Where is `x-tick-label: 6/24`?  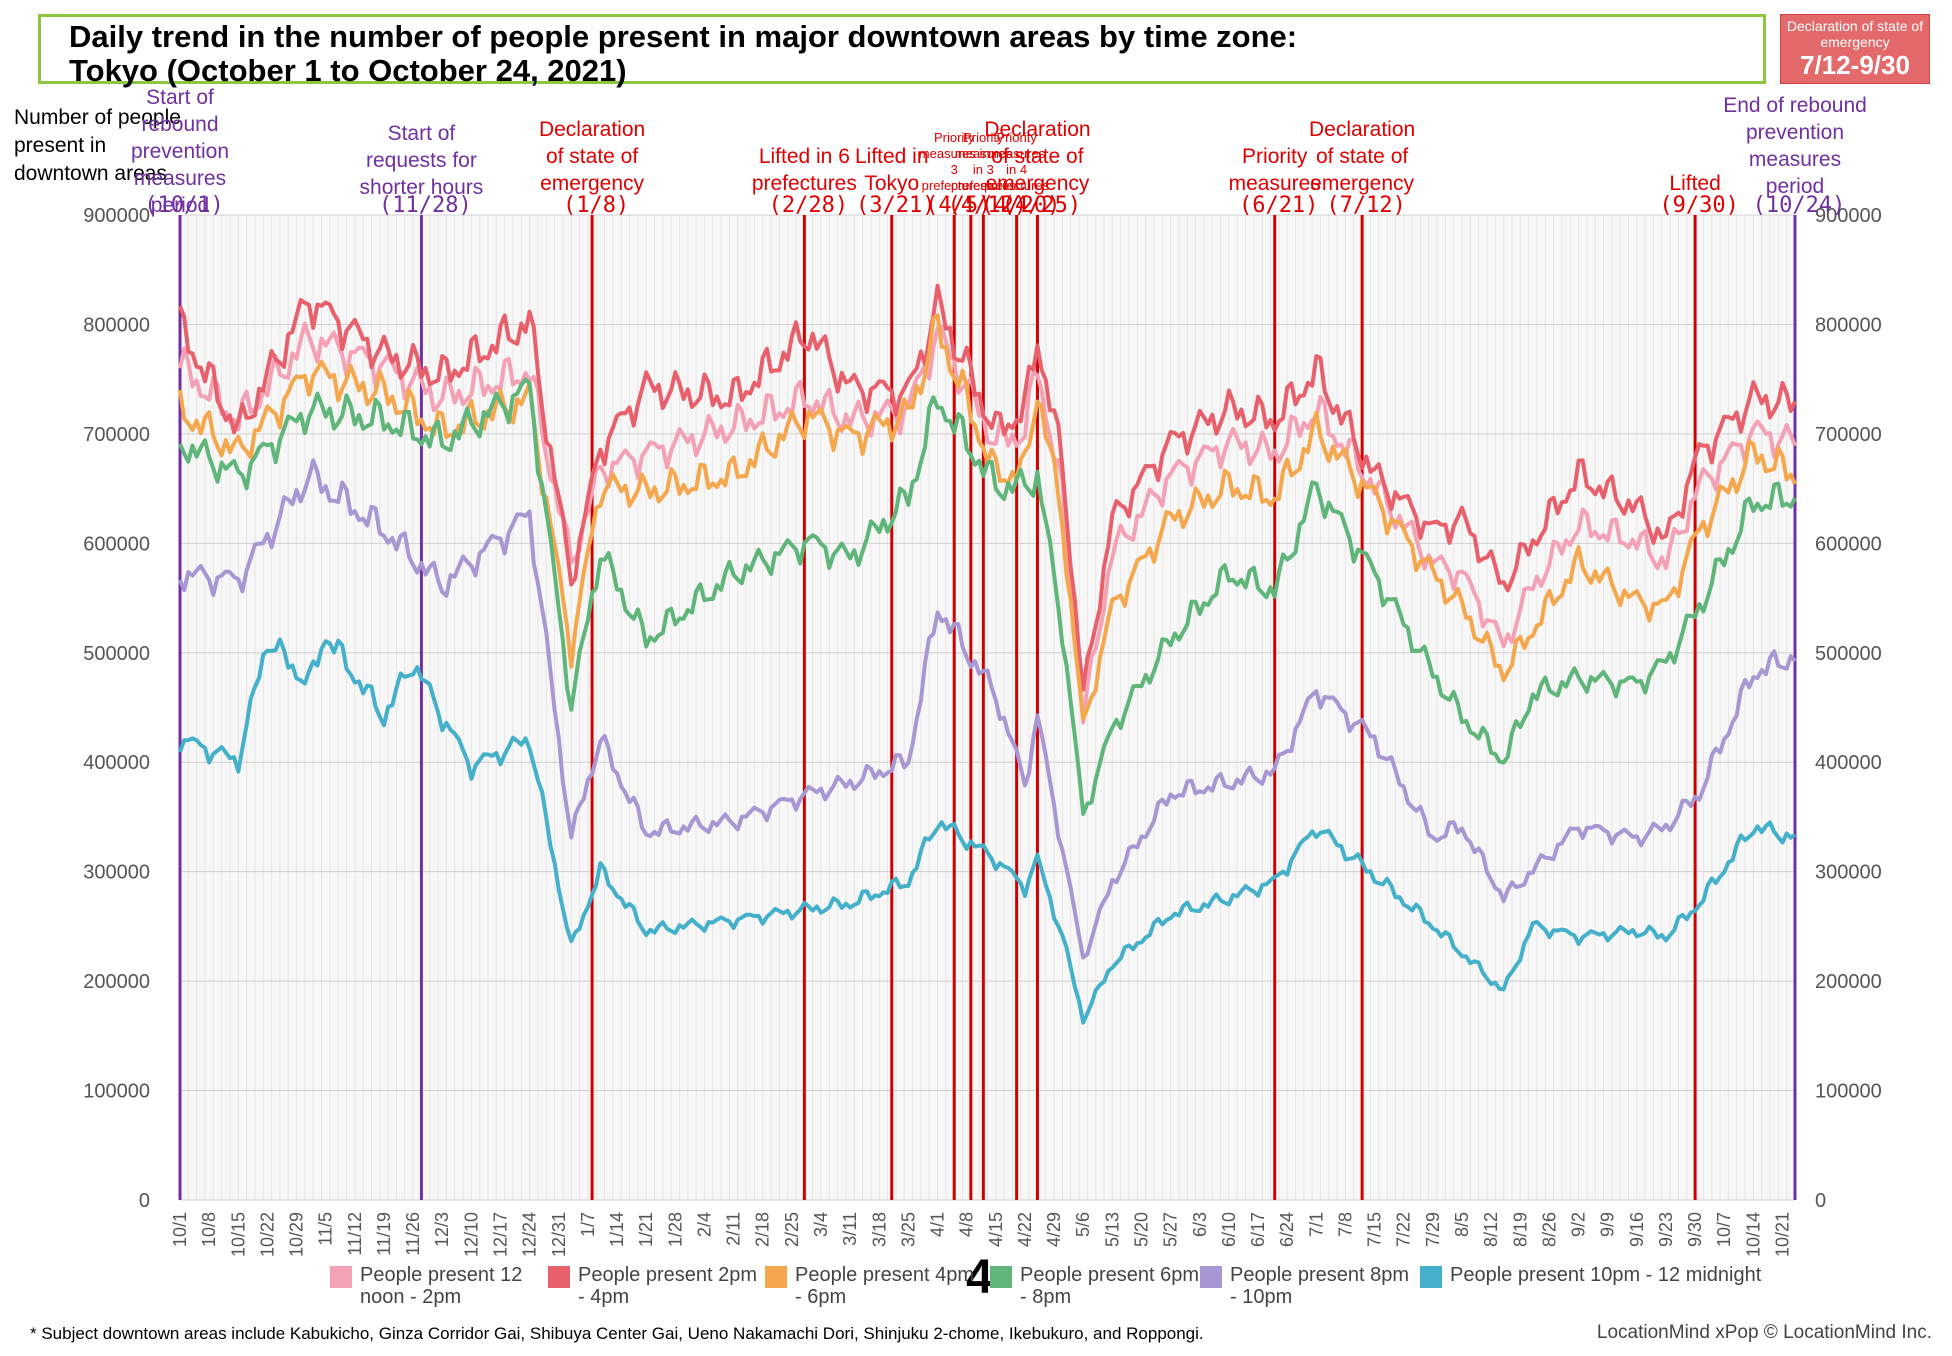 x-tick-label: 6/24 is located at coordinates (1287, 1229).